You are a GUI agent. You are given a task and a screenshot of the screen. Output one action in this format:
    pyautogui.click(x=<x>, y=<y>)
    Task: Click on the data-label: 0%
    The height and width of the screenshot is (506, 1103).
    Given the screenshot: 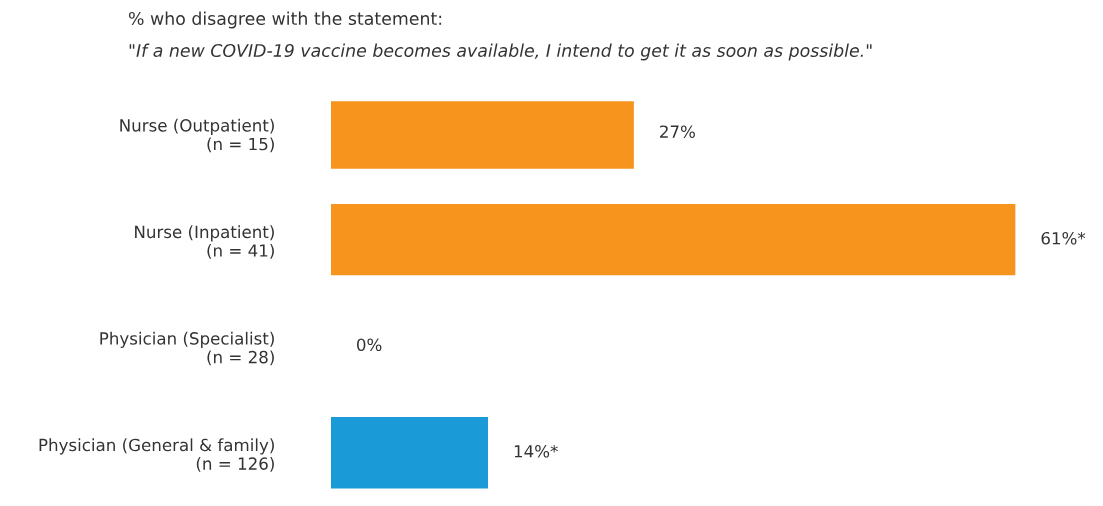 What is the action you would take?
    pyautogui.click(x=369, y=345)
    